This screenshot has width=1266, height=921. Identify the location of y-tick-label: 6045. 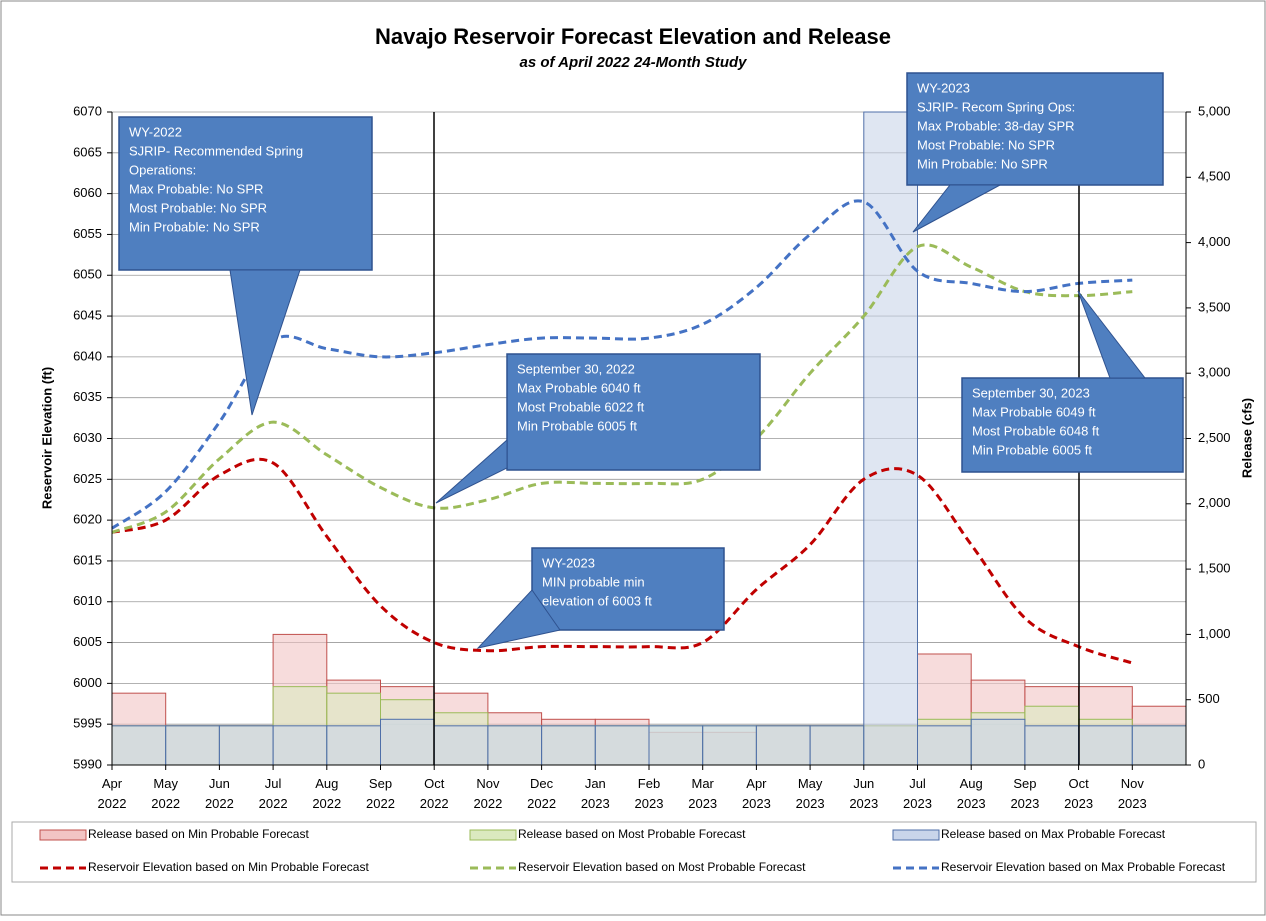
(87, 315).